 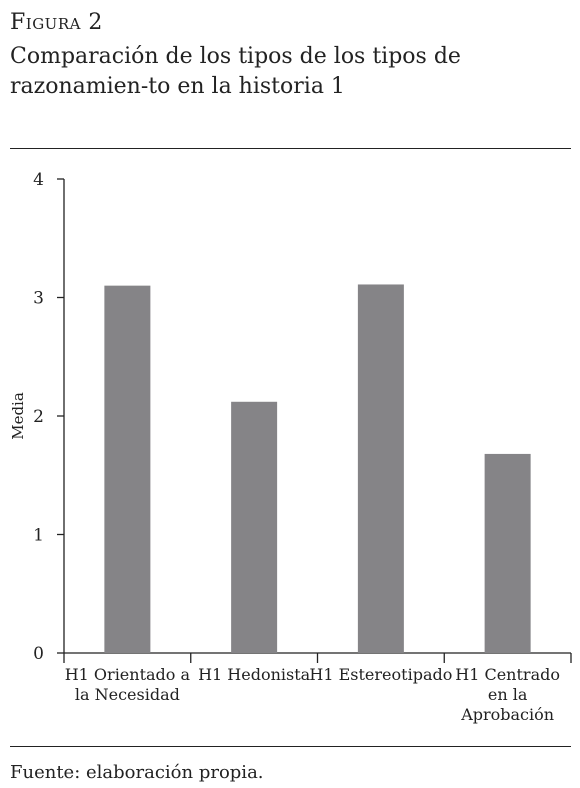 I want to click on x-tick-label: H1 Hedonista, so click(x=254, y=674).